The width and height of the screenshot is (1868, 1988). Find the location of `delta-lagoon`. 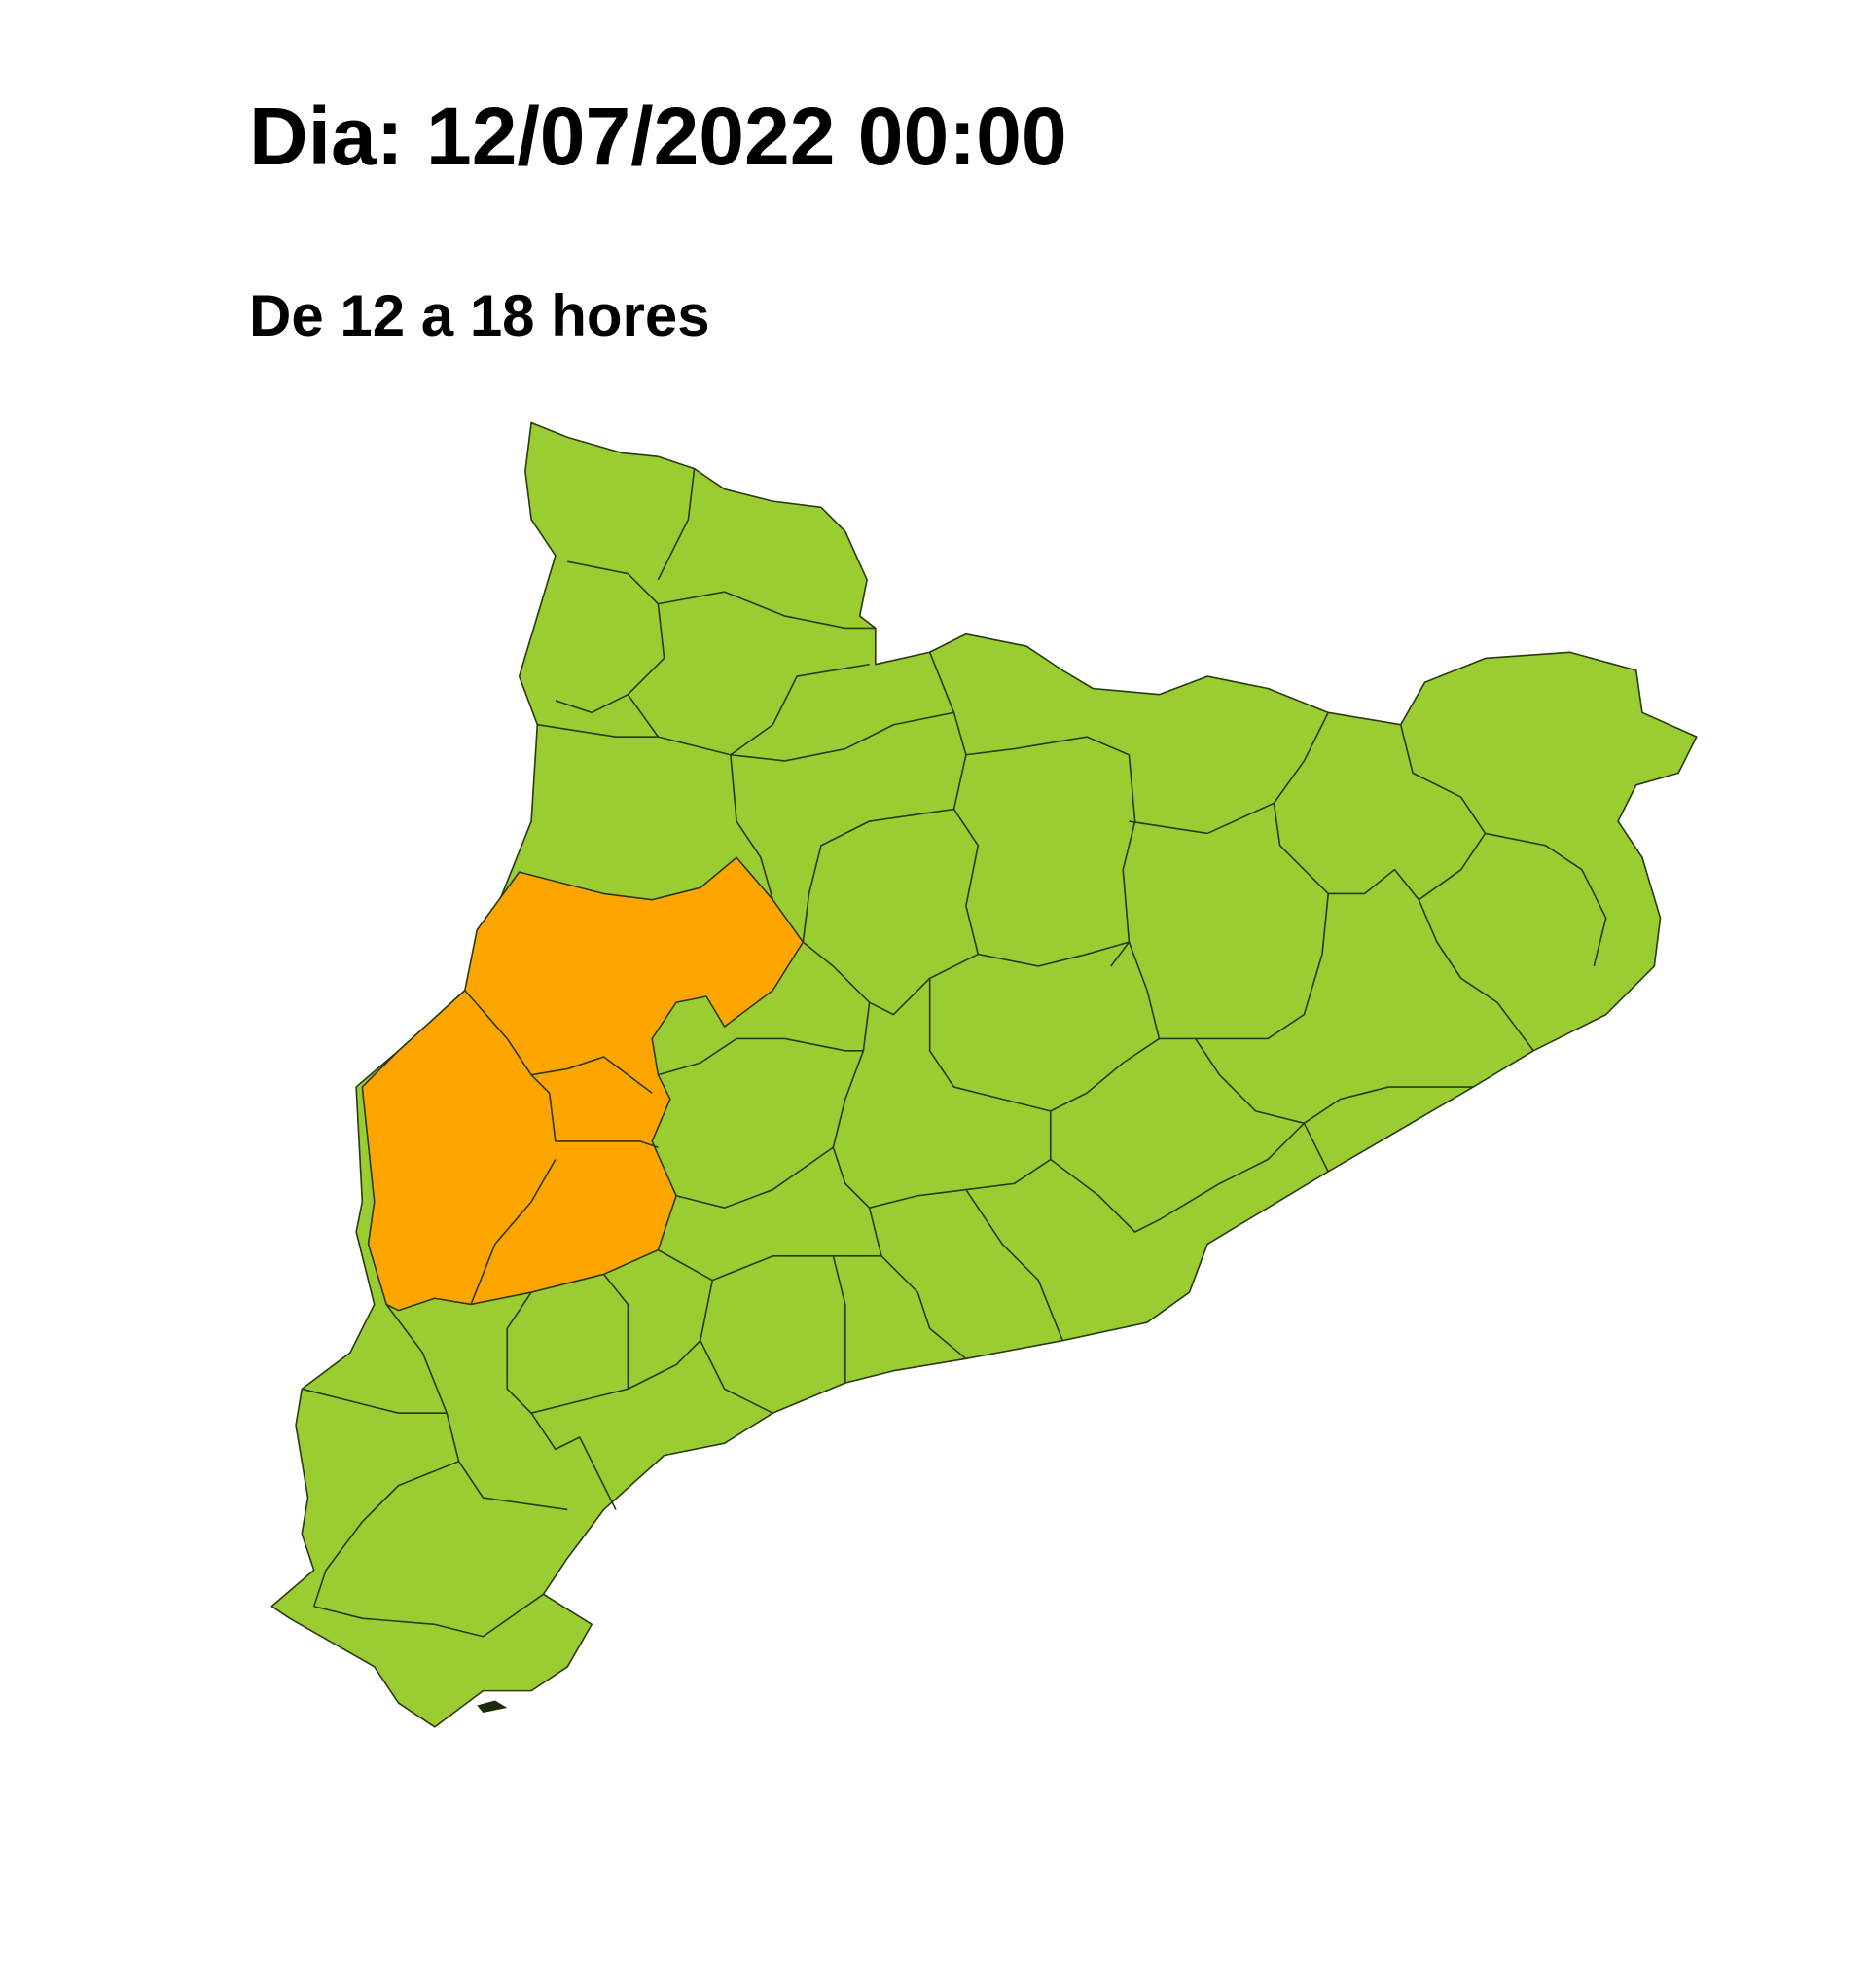

delta-lagoon is located at coordinates (492, 1706).